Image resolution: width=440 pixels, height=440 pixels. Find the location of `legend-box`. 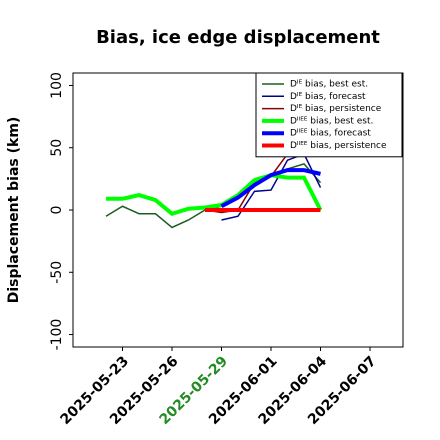

legend-box is located at coordinates (329, 115).